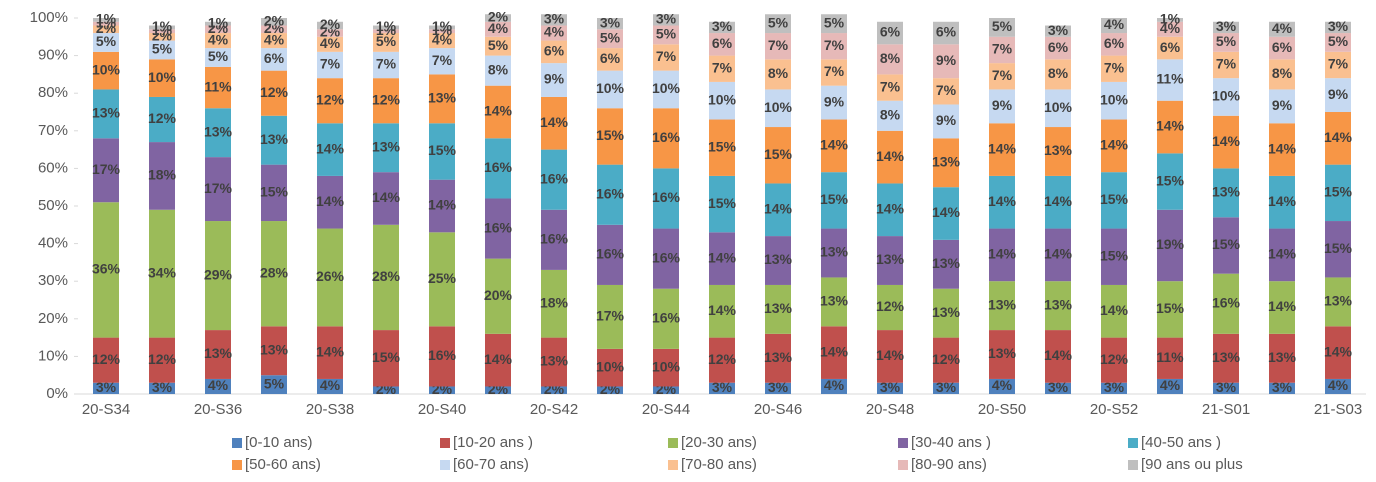 This screenshot has width=1376, height=482. I want to click on x-tick-label: 20-S42, so click(554, 409).